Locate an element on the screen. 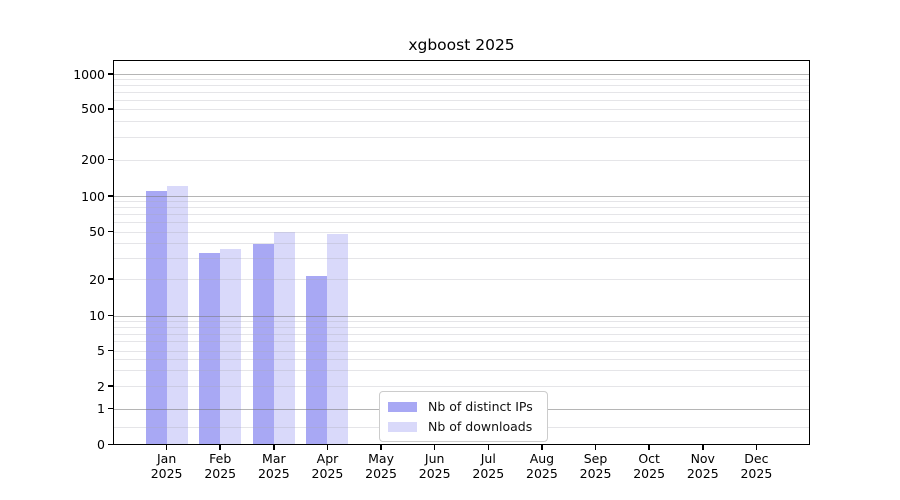 This screenshot has height=500, width=900. x-tick-mark-sep is located at coordinates (595, 447).